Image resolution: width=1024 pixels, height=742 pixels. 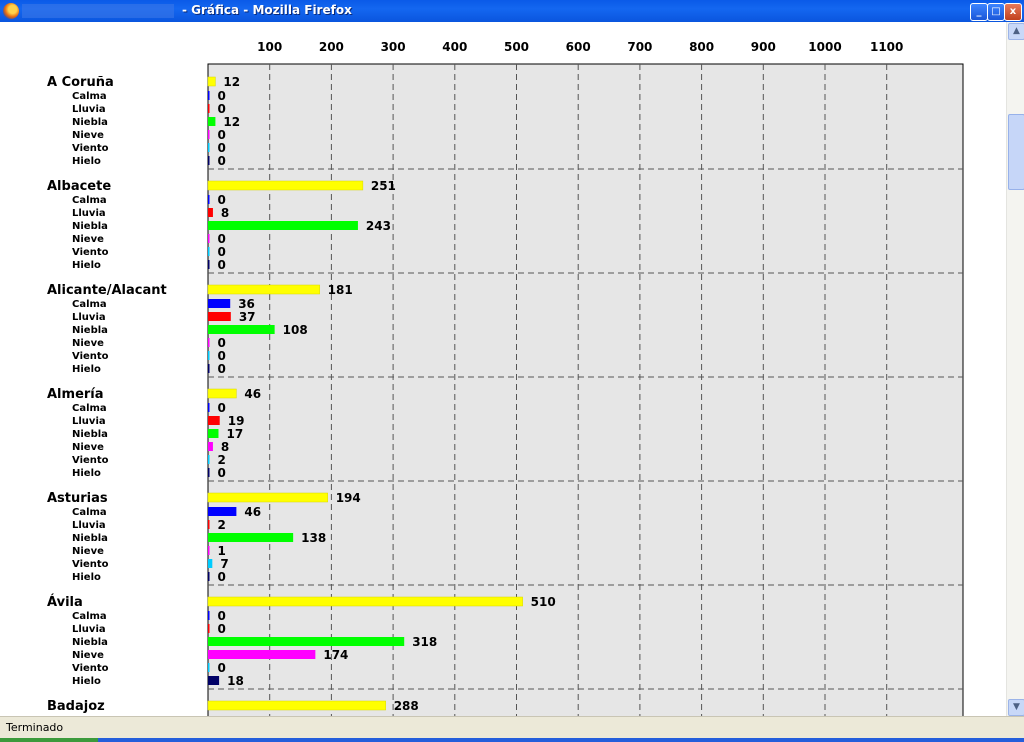 What do you see at coordinates (236, 421) in the screenshot?
I see `data-label-lluvia: 19` at bounding box center [236, 421].